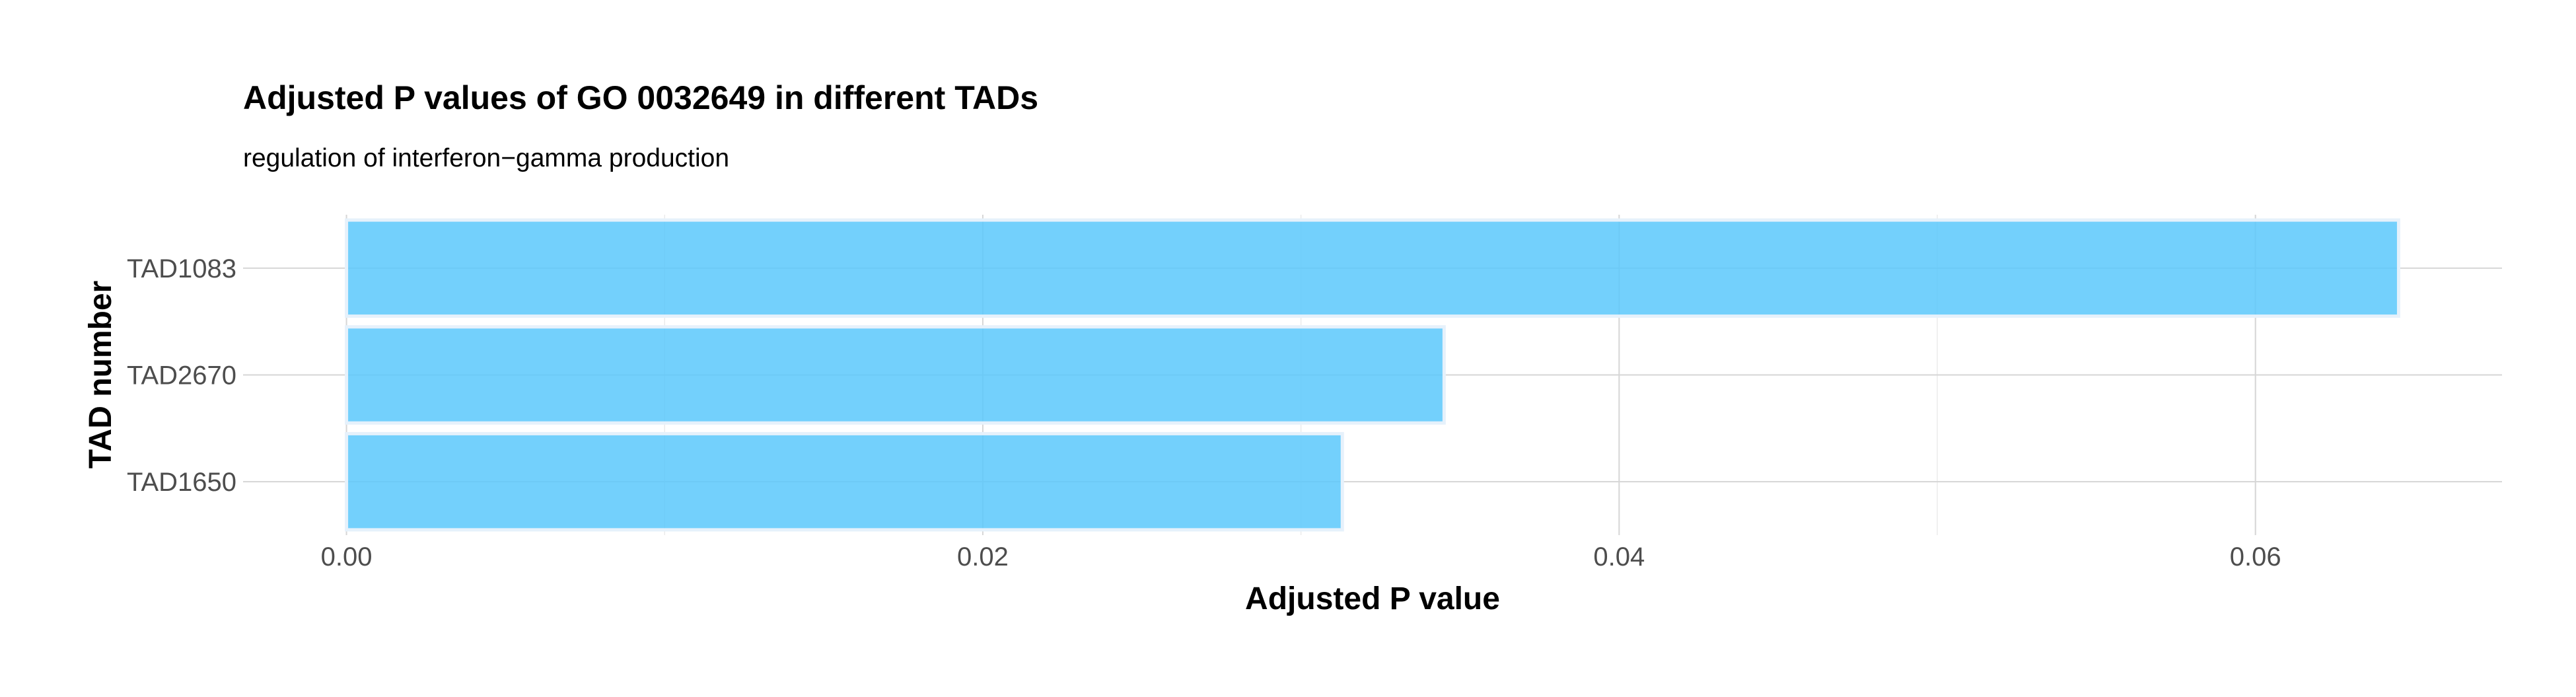 The width and height of the screenshot is (2576, 697). What do you see at coordinates (896, 375) in the screenshot?
I see `bar-tad2670` at bounding box center [896, 375].